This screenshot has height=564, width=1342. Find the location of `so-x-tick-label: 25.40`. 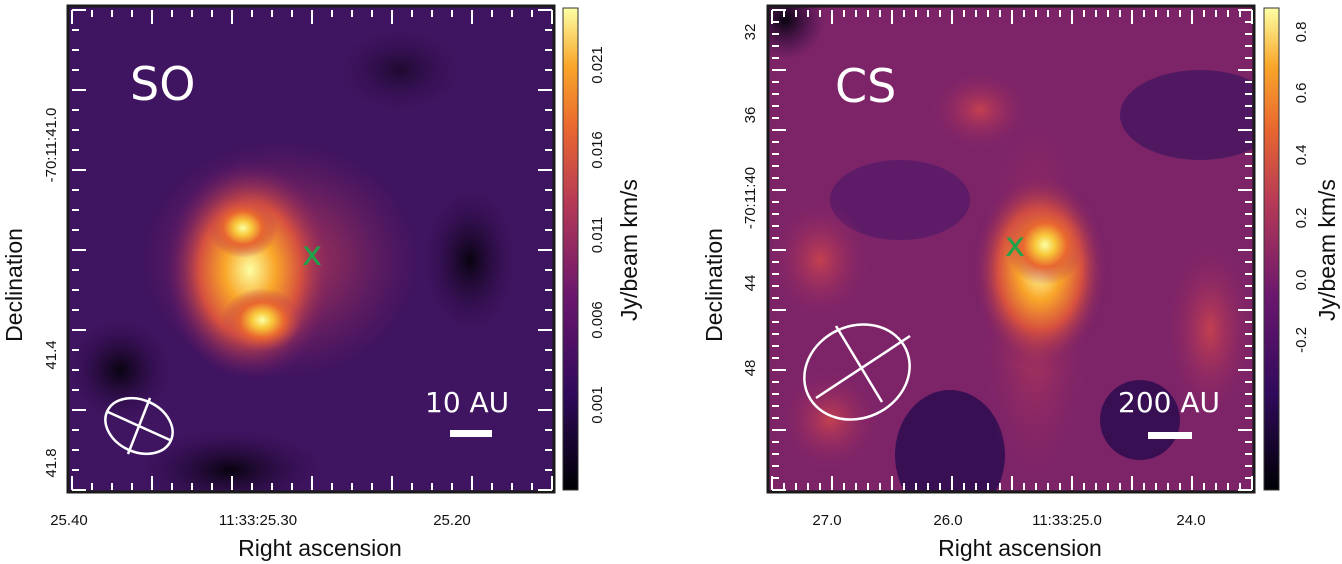

so-x-tick-label: 25.40 is located at coordinates (69, 520).